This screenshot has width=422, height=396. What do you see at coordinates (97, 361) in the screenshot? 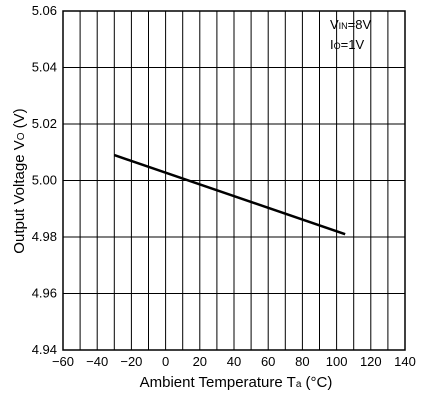
I see `x-tick-label: −40` at bounding box center [97, 361].